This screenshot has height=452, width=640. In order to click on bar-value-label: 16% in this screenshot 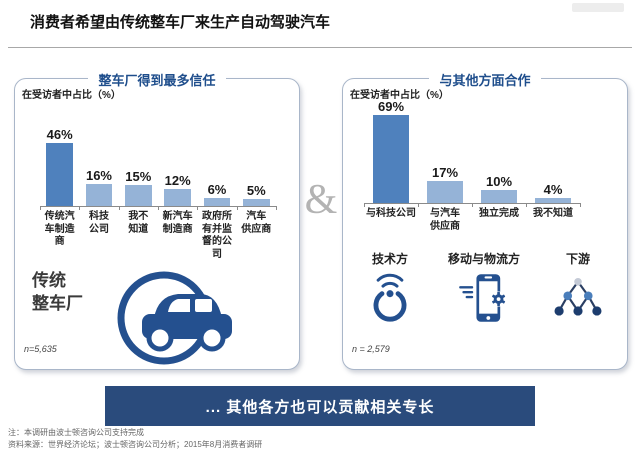, I will do `click(98, 175)`.